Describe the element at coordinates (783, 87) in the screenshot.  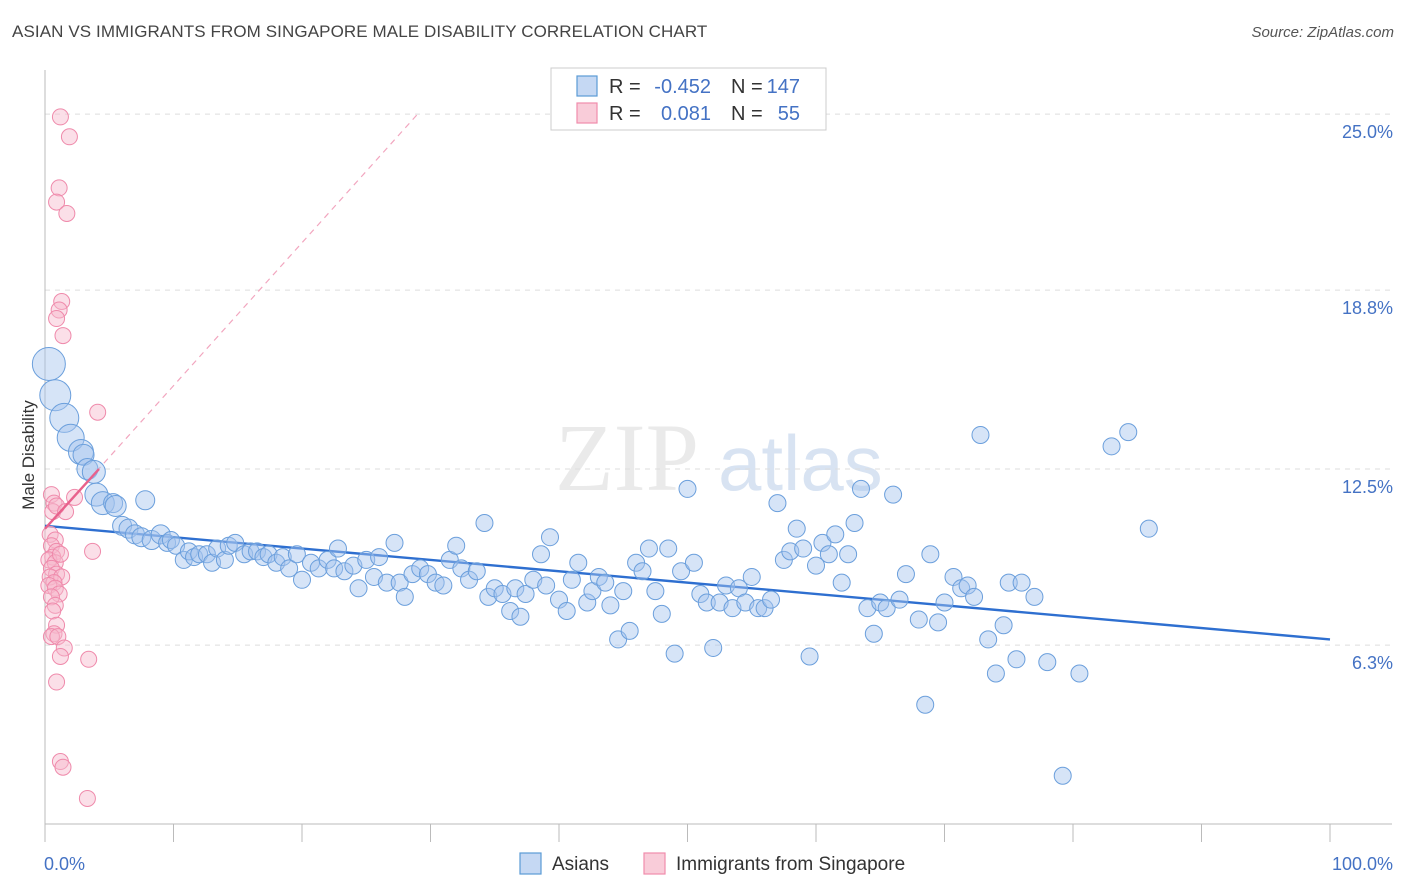
I see `legend-n-value-1: 147` at that location.